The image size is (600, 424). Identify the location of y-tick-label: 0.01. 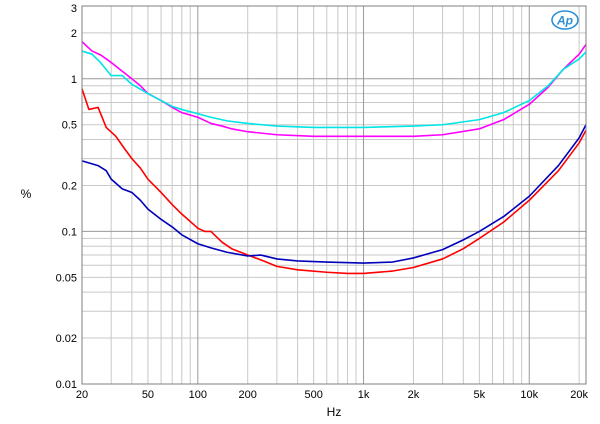
(66, 385).